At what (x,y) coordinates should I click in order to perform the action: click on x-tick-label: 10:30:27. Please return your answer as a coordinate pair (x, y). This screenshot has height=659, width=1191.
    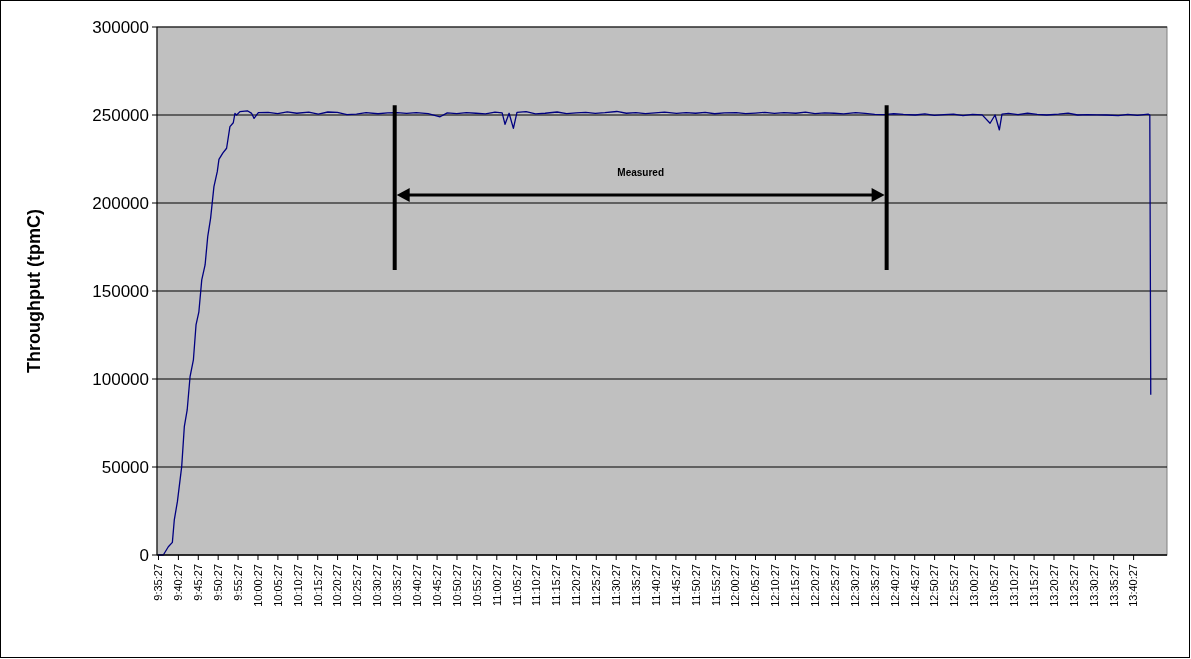
    Looking at the image, I should click on (377, 585).